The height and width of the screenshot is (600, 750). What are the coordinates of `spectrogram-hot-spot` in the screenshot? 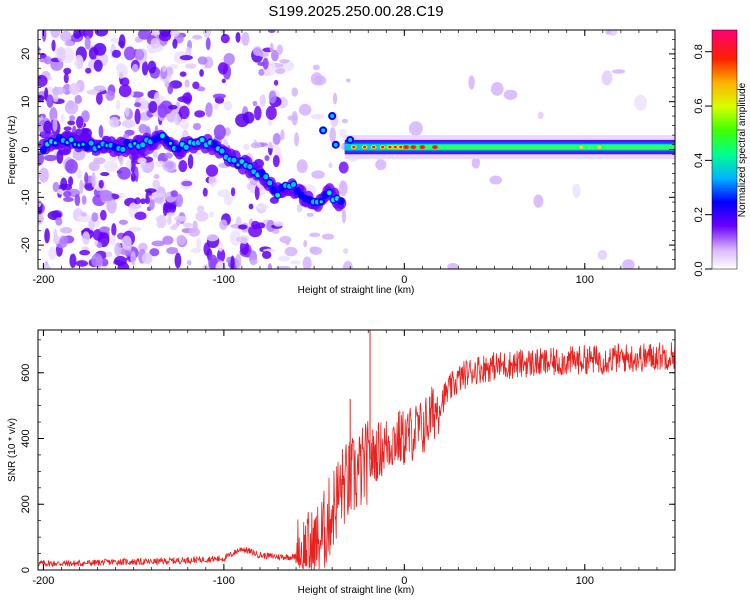 It's located at (581, 147).